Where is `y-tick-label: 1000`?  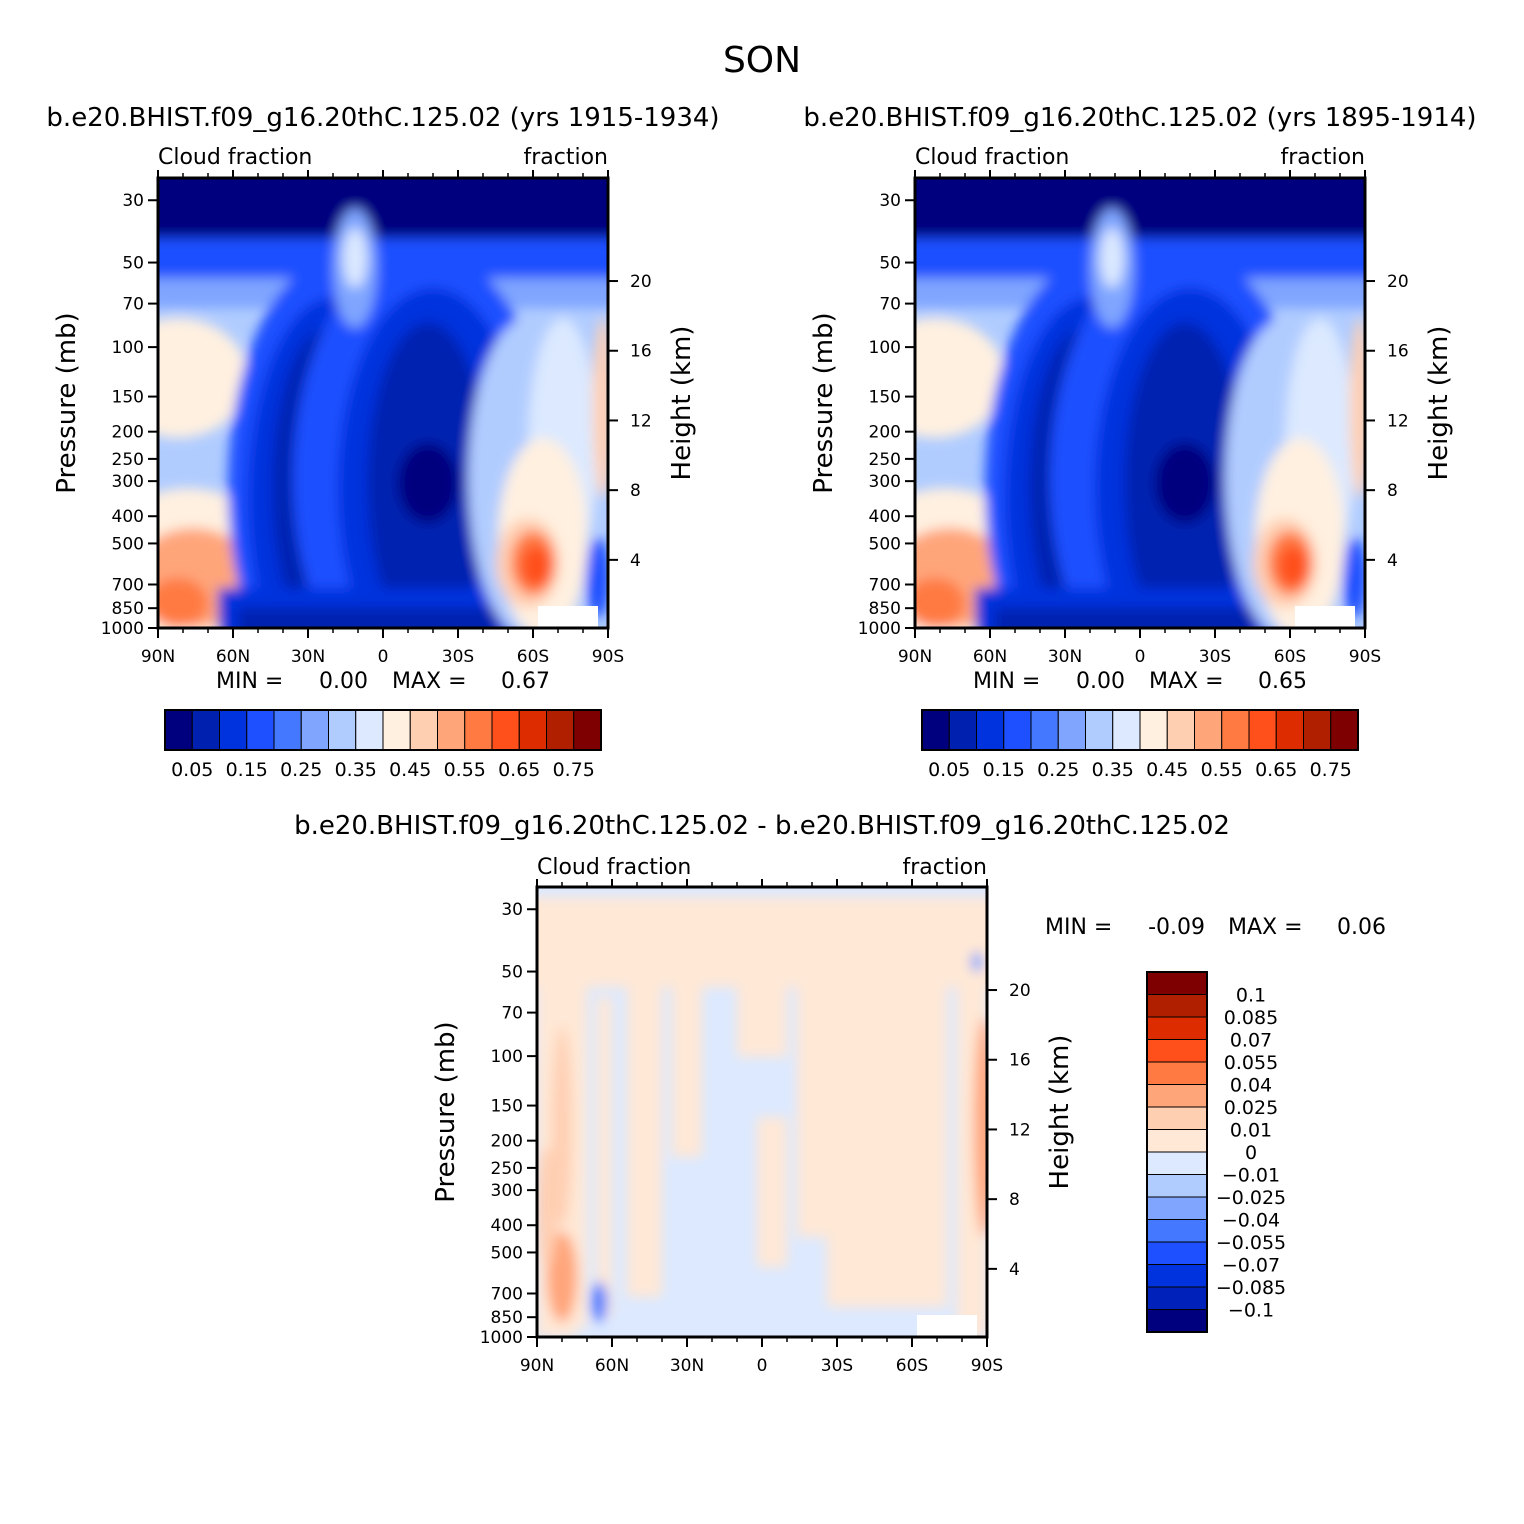 y-tick-label: 1000 is located at coordinates (501, 1338).